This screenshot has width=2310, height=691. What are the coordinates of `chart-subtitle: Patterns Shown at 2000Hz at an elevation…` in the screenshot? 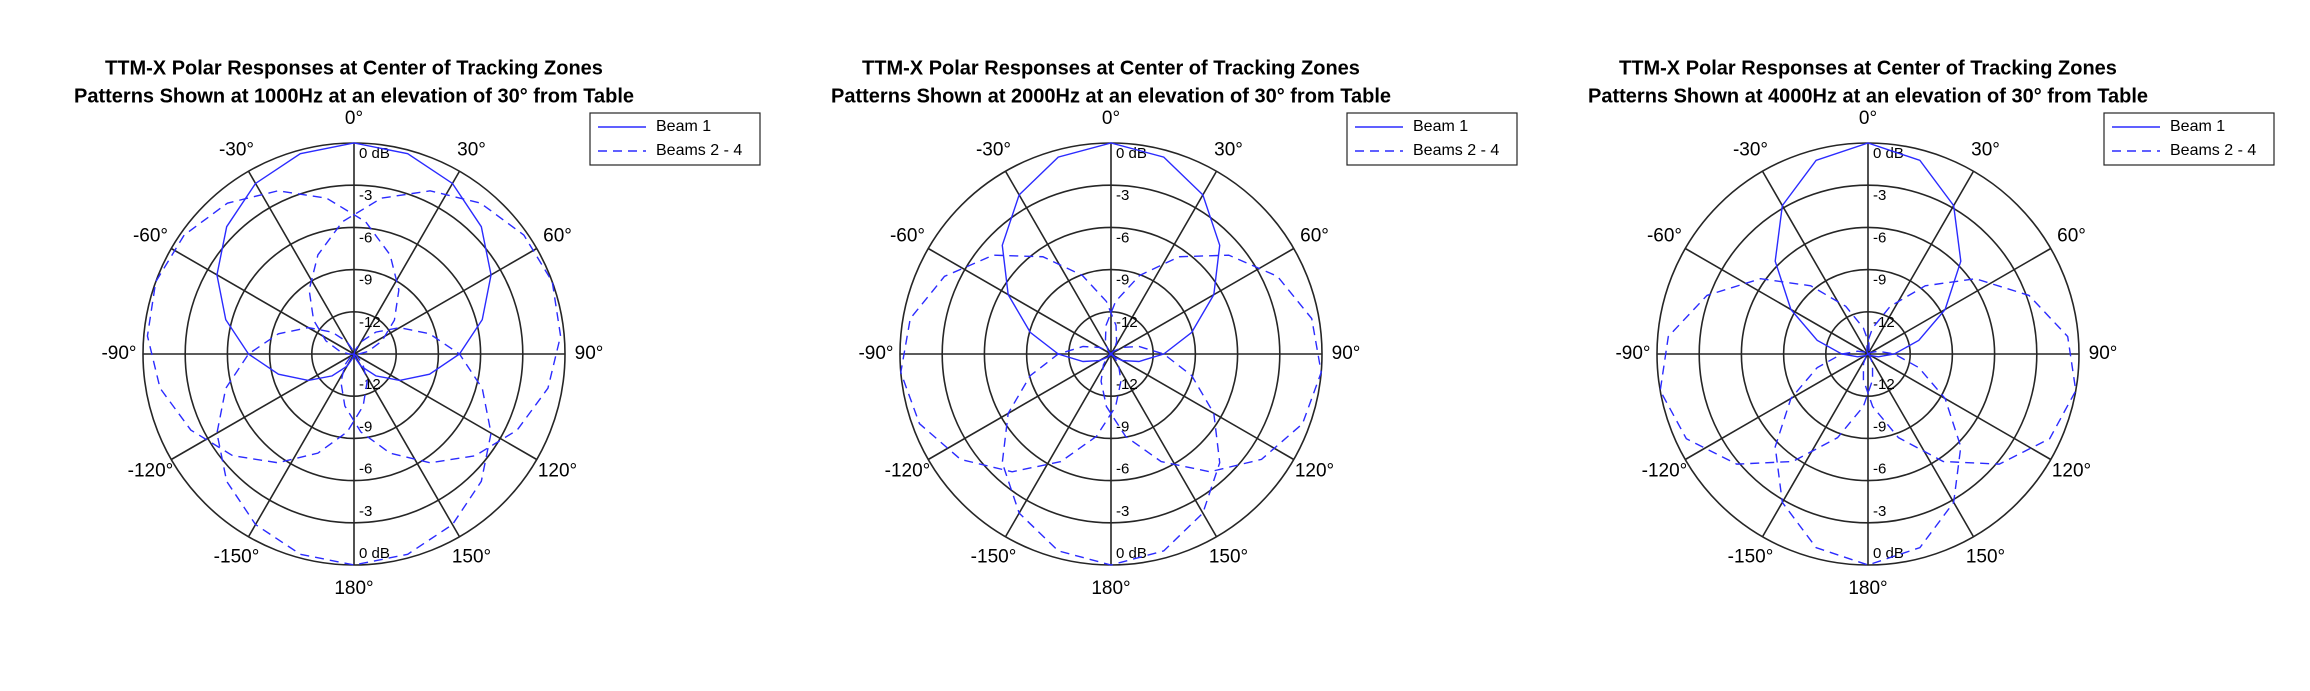 It's located at (1111, 96).